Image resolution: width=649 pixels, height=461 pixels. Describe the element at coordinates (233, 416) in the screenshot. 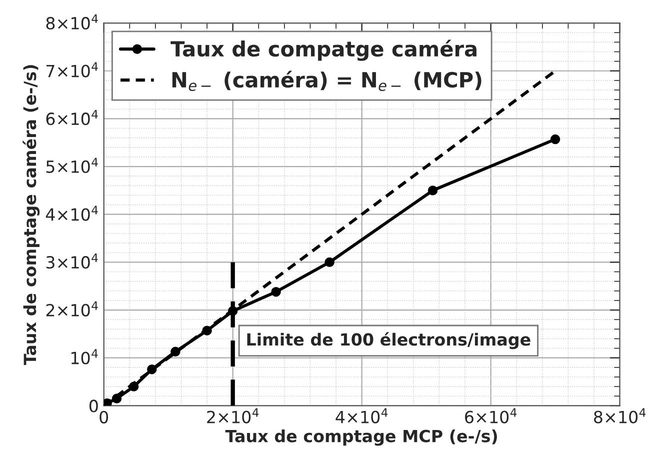

I see `x-tick-label: 2×10$^{4}$` at that location.